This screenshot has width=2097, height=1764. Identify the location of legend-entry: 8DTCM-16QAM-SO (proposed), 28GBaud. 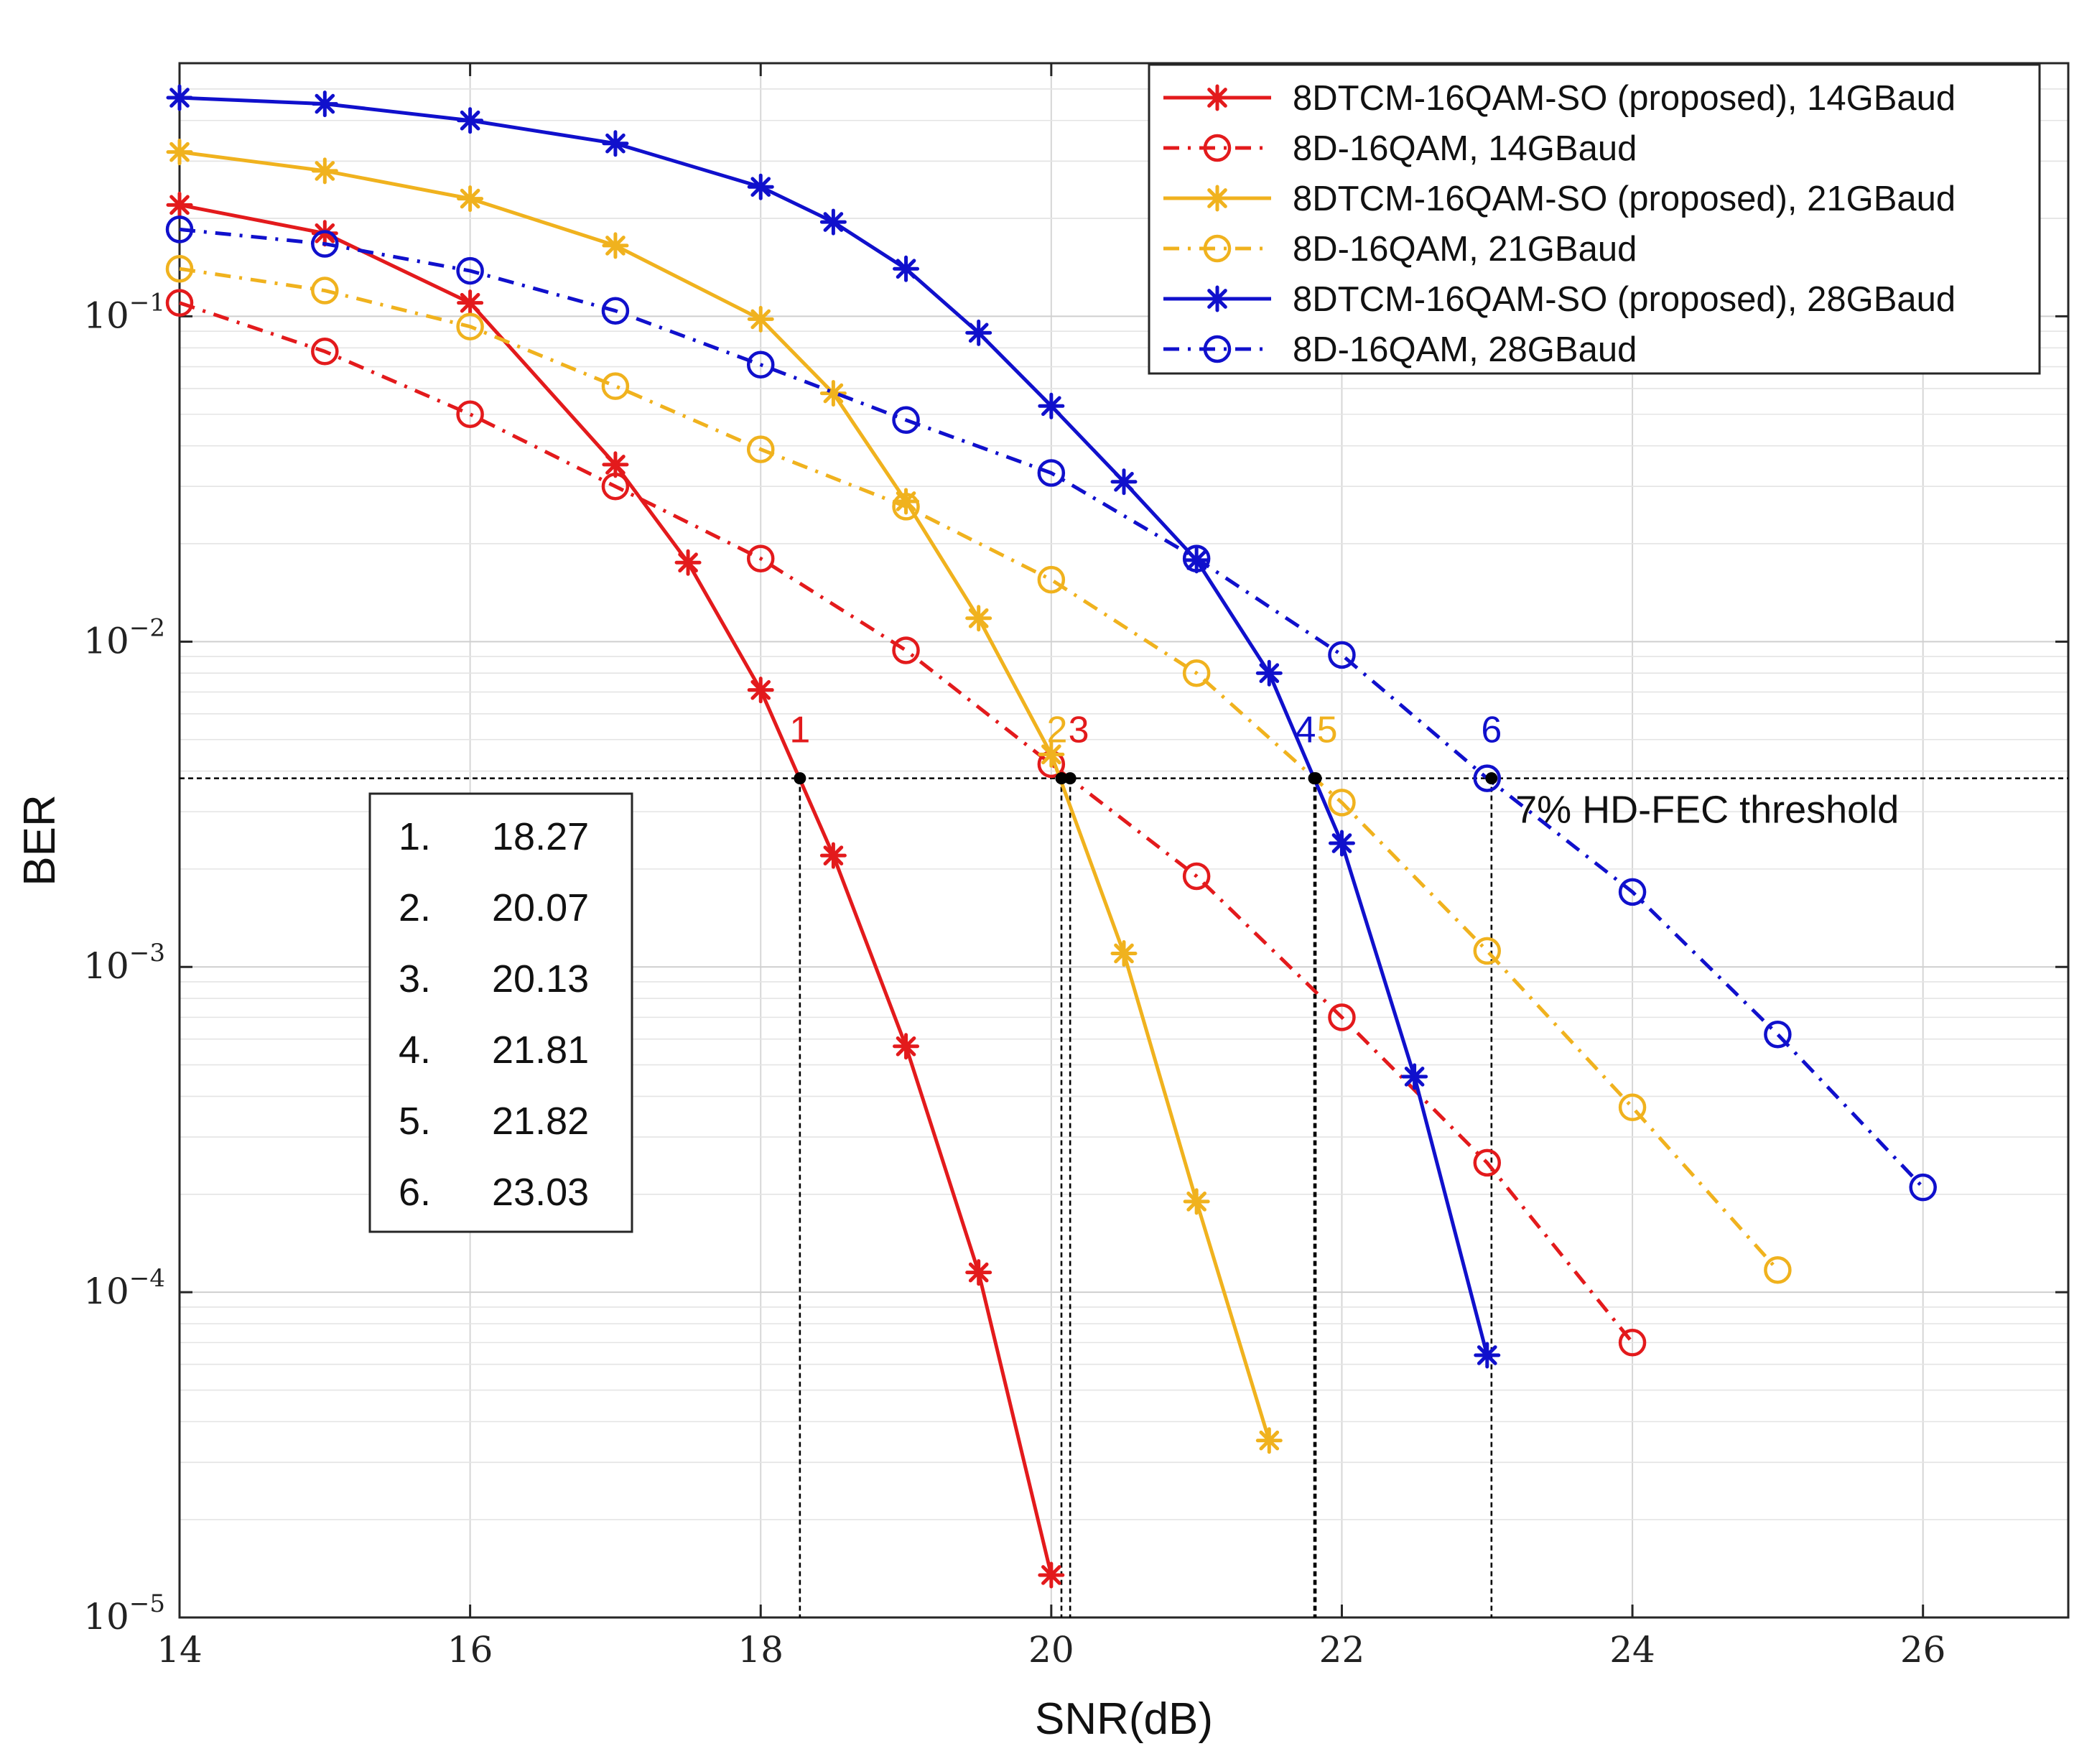
(1559, 299).